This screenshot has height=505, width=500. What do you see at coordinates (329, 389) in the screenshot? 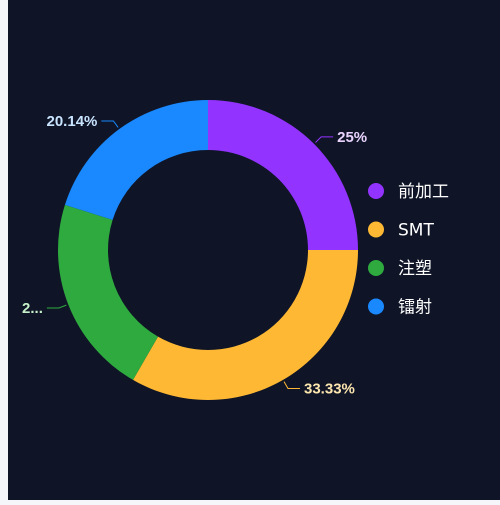
I see `percent-label-2: 33.33%` at bounding box center [329, 389].